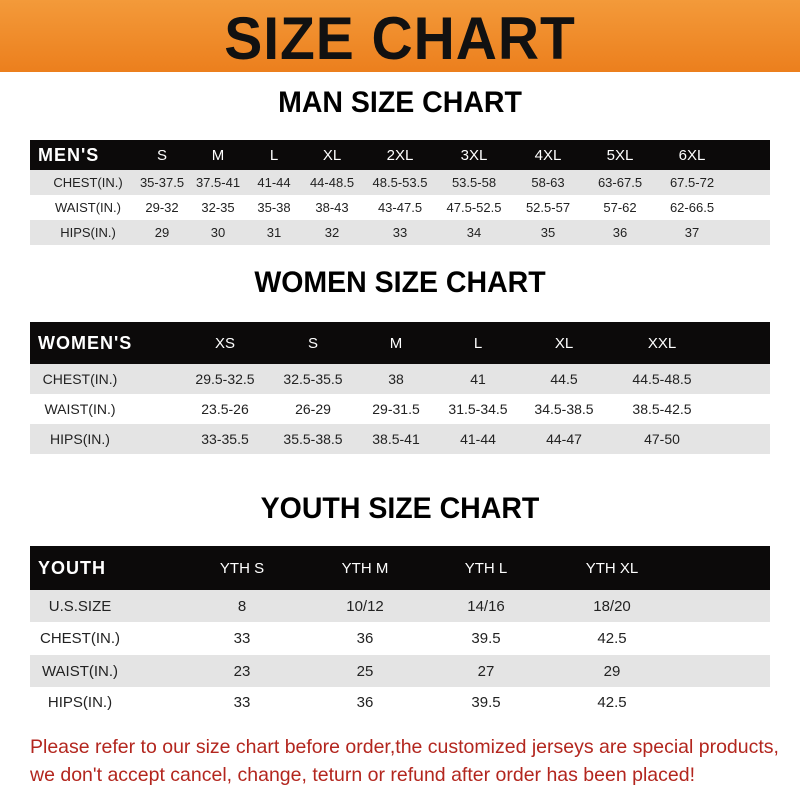 This screenshot has height=800, width=800. What do you see at coordinates (564, 409) in the screenshot?
I see `measurement-cell: 34.5-38.5` at bounding box center [564, 409].